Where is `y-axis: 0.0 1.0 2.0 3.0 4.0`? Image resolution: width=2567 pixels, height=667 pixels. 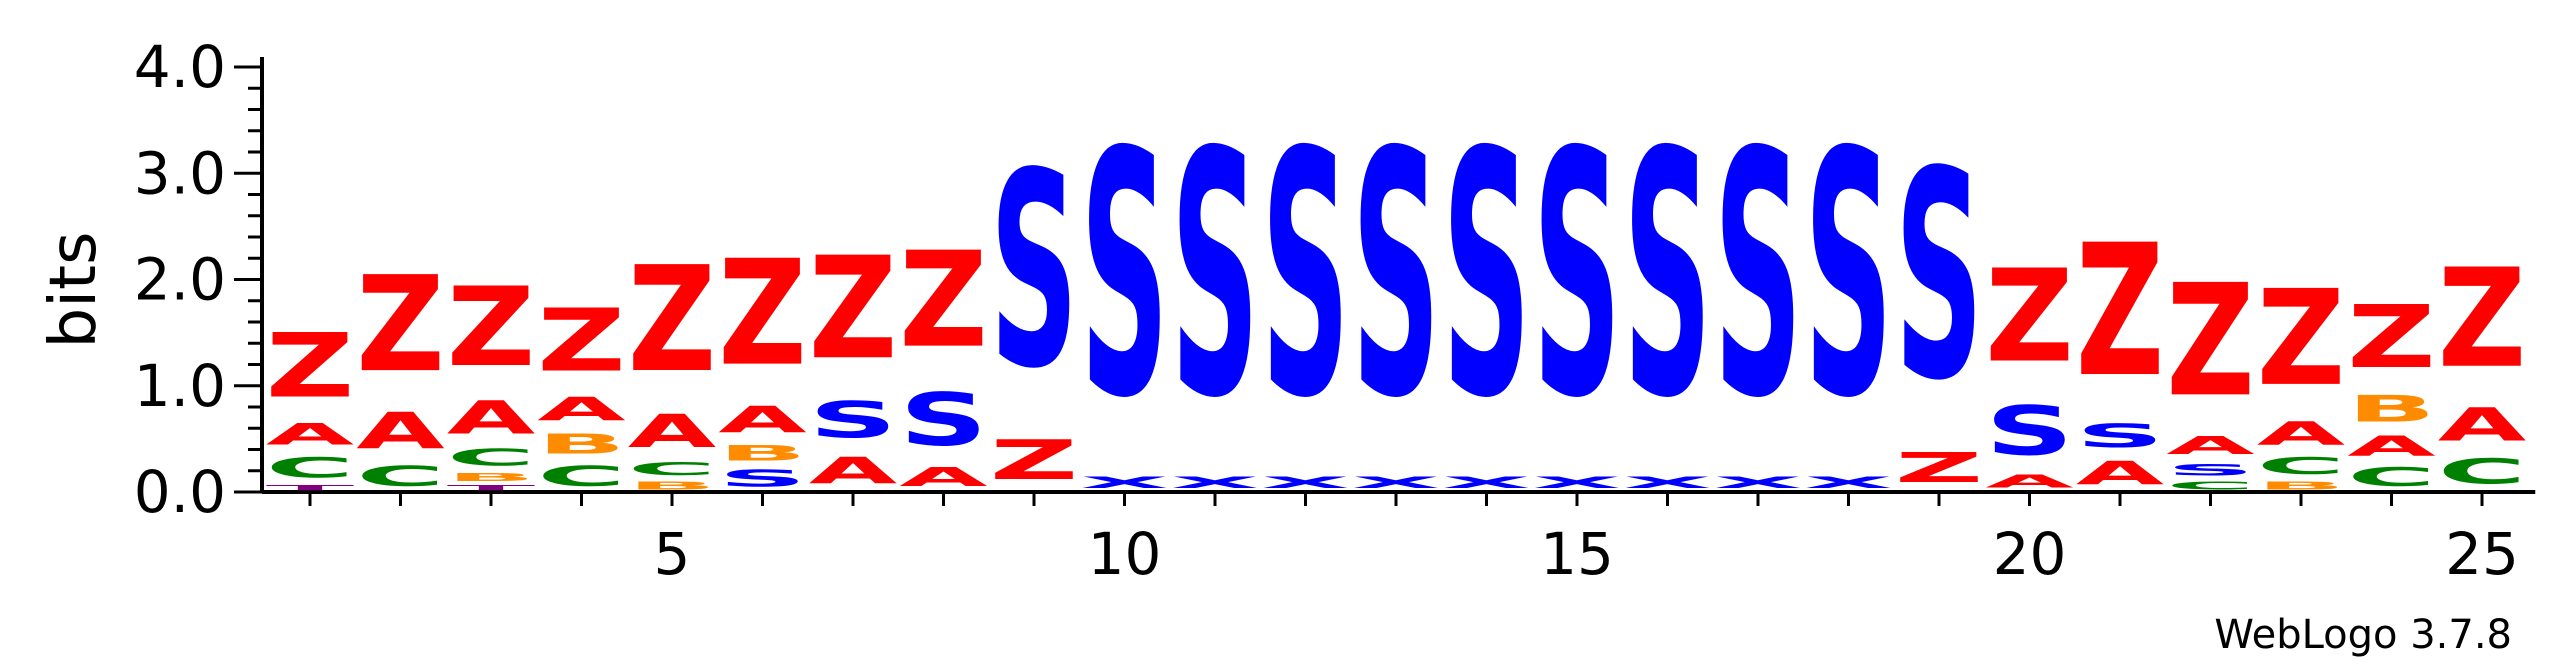
y-axis: 0.0 1.0 2.0 3.0 4.0 is located at coordinates (199, 279).